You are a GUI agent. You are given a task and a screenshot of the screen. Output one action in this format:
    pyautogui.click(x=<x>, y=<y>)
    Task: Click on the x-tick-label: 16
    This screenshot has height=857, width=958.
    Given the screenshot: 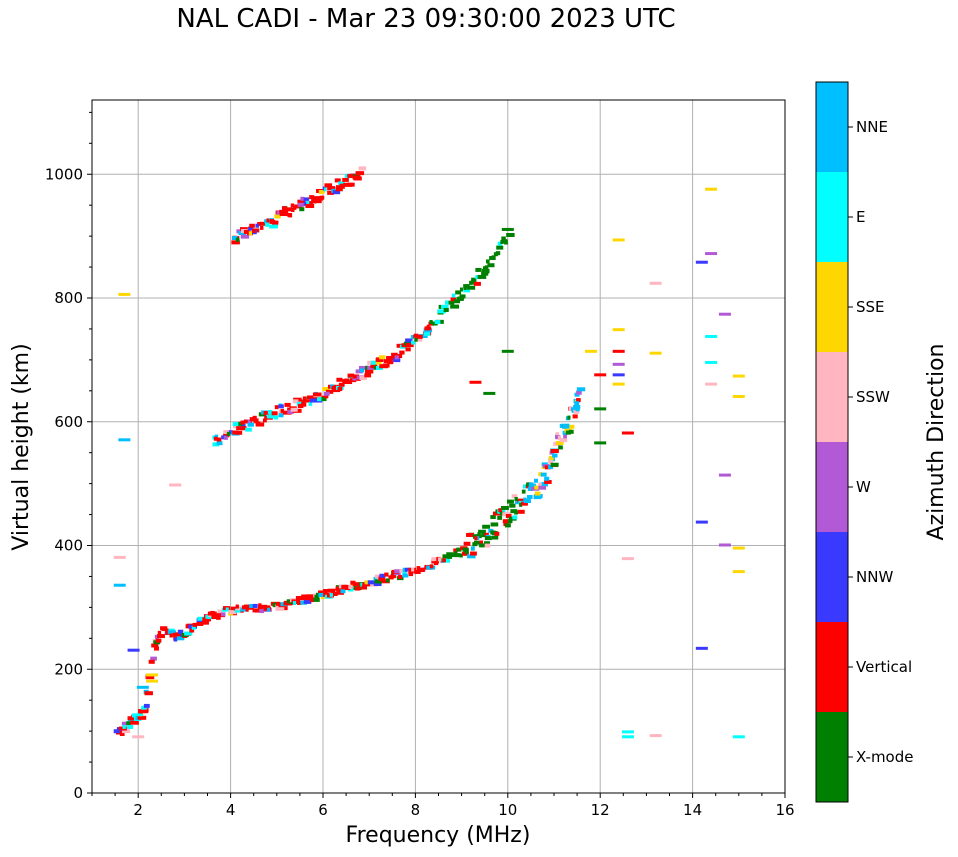 What is the action you would take?
    pyautogui.click(x=784, y=810)
    